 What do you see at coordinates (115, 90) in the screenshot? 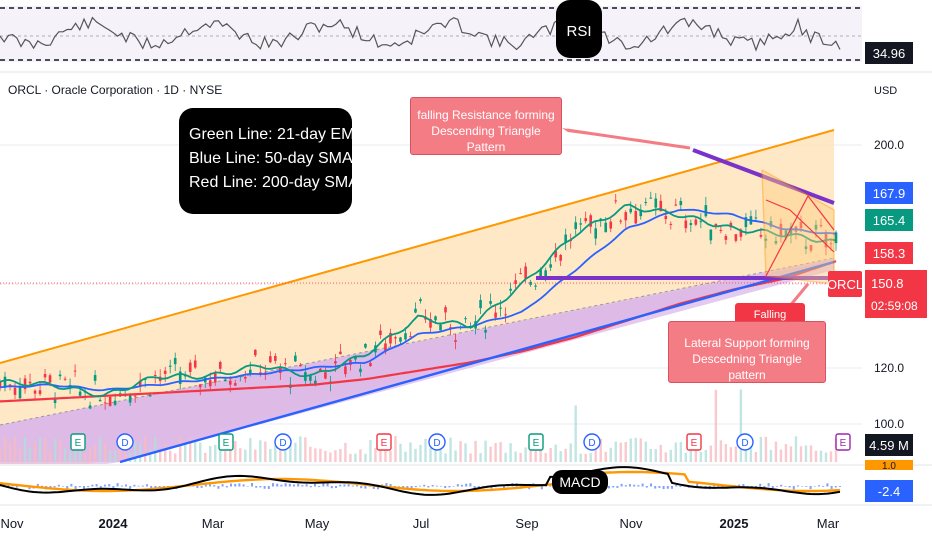
I see `symbol-header: ORCL · Oracle Corporation · 1D · NYSE` at bounding box center [115, 90].